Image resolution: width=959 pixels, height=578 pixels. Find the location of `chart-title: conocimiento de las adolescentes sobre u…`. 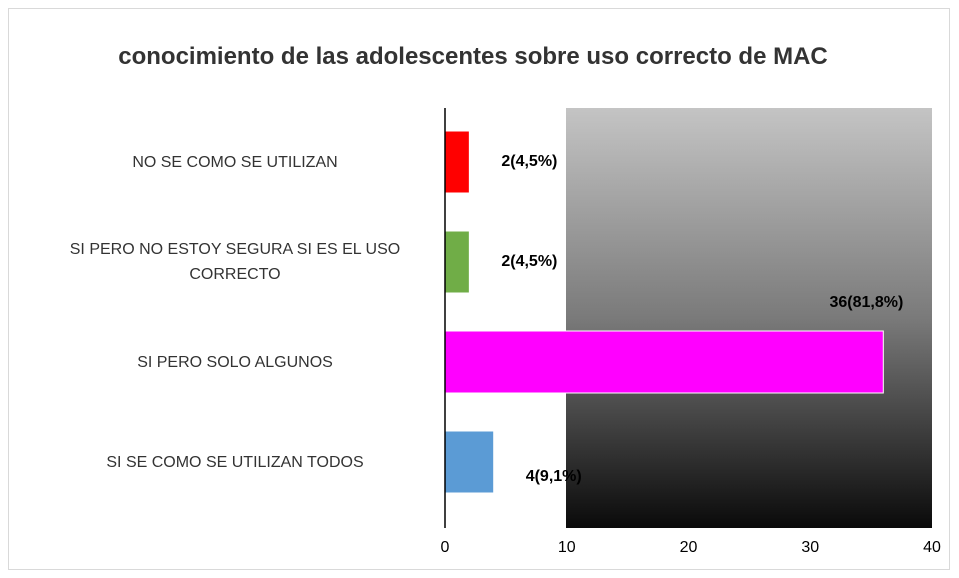

chart-title: conocimiento de las adolescentes sobre u… is located at coordinates (473, 56).